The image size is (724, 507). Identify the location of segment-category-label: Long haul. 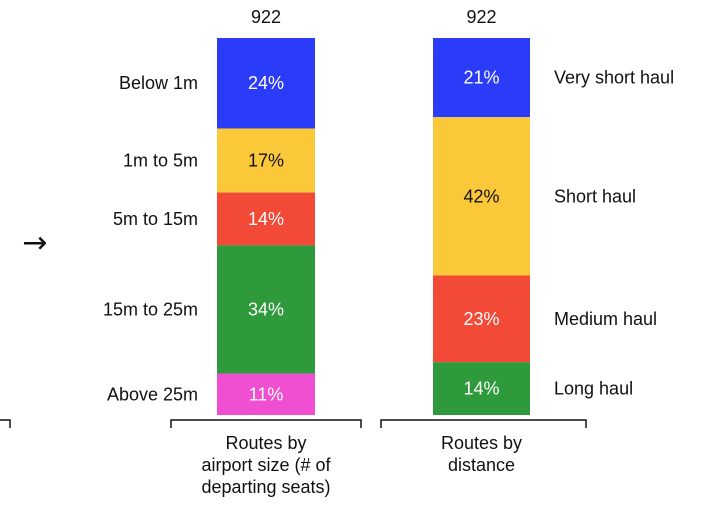
(593, 389).